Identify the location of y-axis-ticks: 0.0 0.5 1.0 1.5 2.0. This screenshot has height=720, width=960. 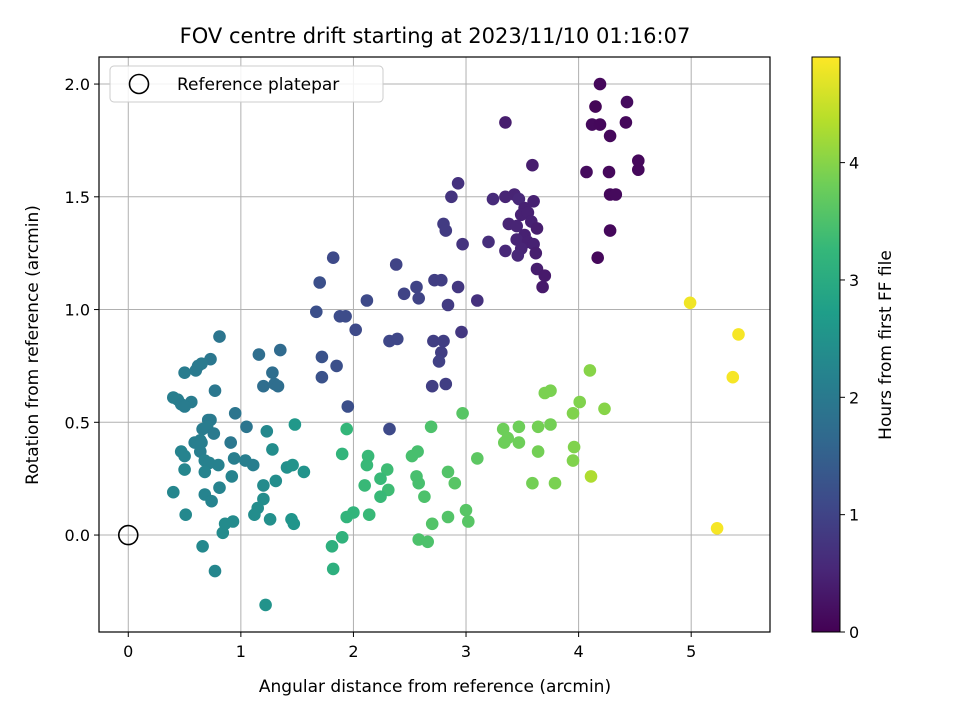
(82, 310).